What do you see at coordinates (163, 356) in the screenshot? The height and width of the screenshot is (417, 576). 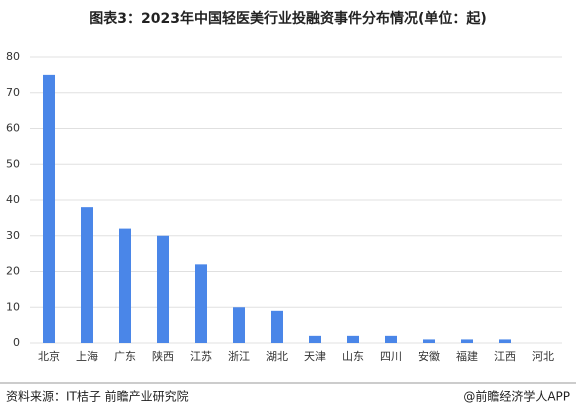 I see `x-tick-label: 陕西` at bounding box center [163, 356].